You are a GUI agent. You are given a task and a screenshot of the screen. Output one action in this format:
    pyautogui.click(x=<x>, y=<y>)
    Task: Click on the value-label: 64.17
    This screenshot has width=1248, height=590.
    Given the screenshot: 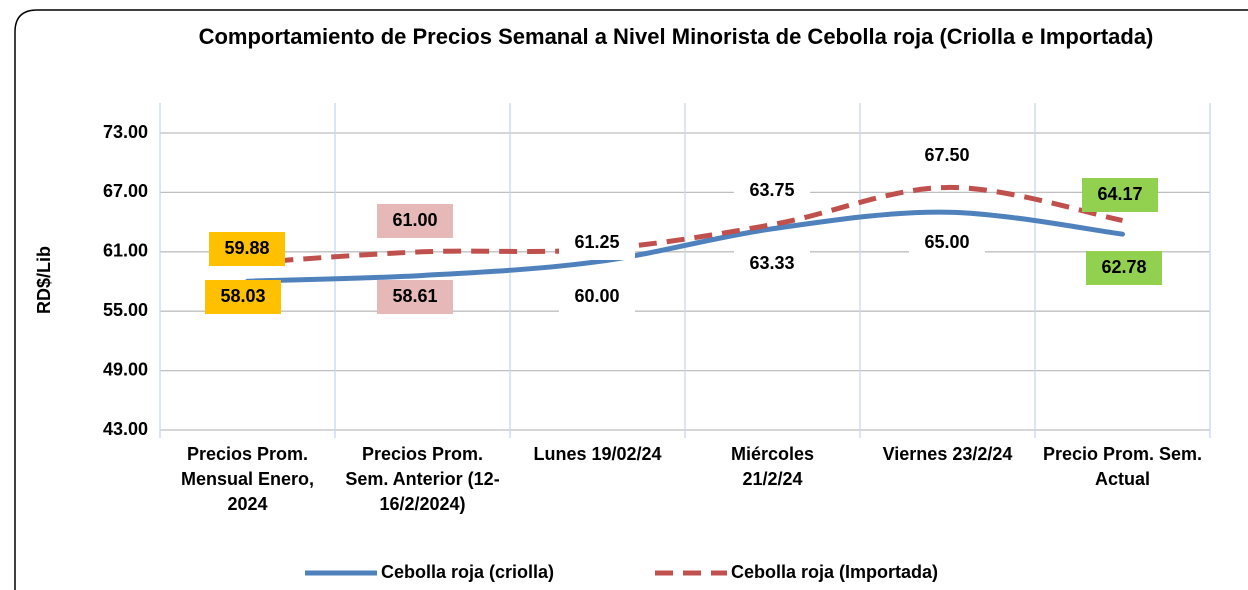 What is the action you would take?
    pyautogui.click(x=1119, y=194)
    